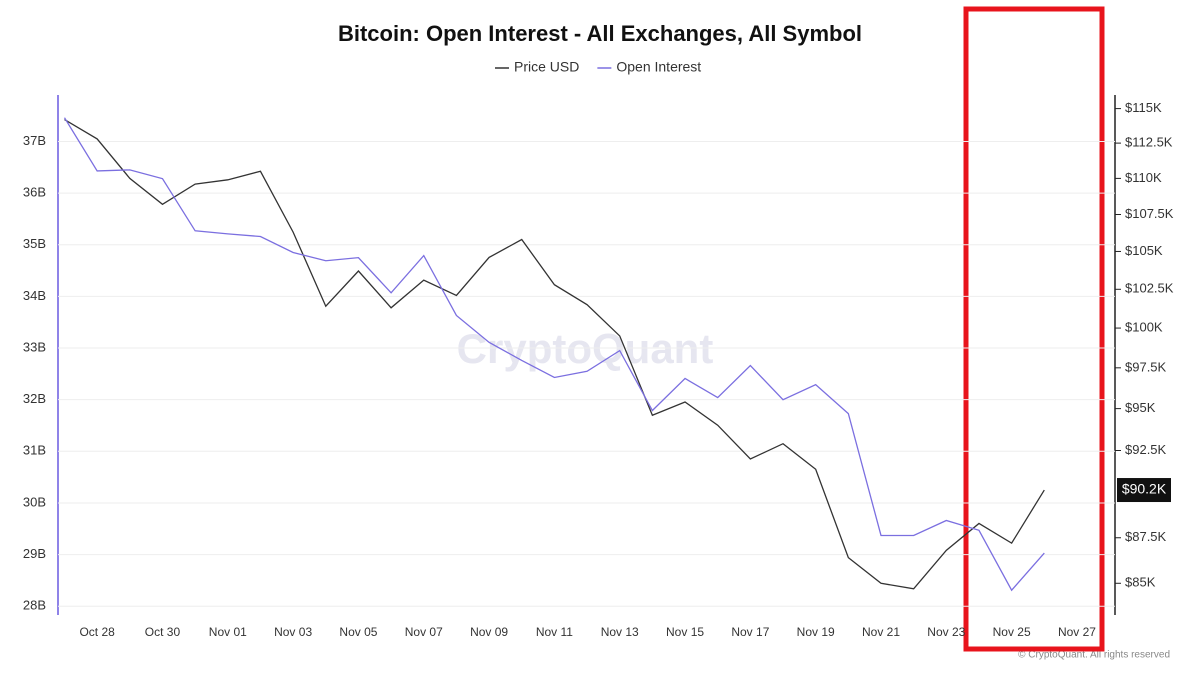 The height and width of the screenshot is (675, 1200). What do you see at coordinates (1146, 536) in the screenshot?
I see `y2-tick-label: $87.5K` at bounding box center [1146, 536].